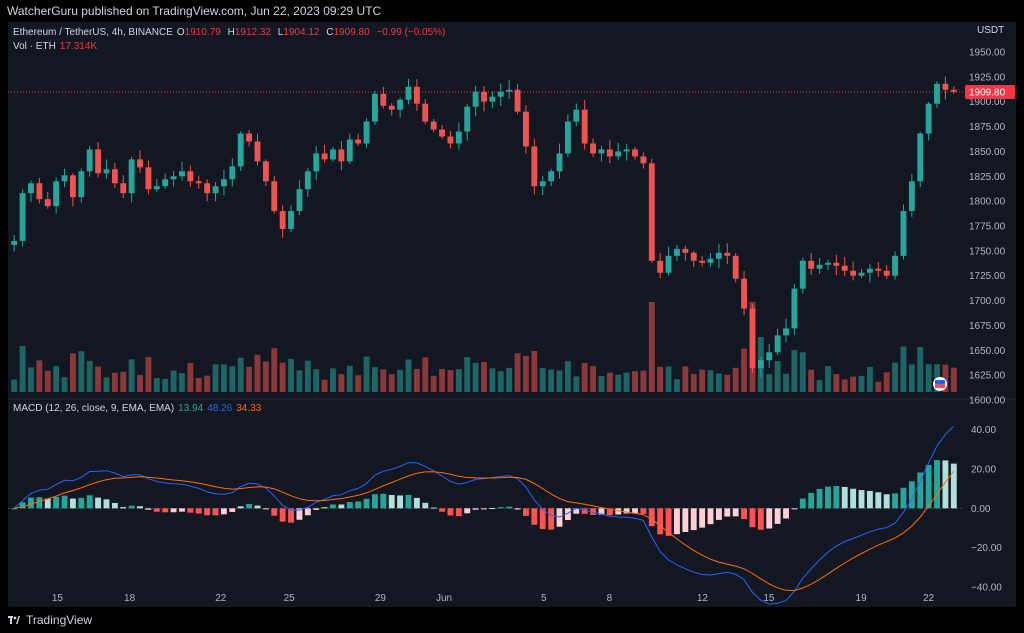 The image size is (1024, 633). What do you see at coordinates (862, 598) in the screenshot?
I see `time-tick-label: 19` at bounding box center [862, 598].